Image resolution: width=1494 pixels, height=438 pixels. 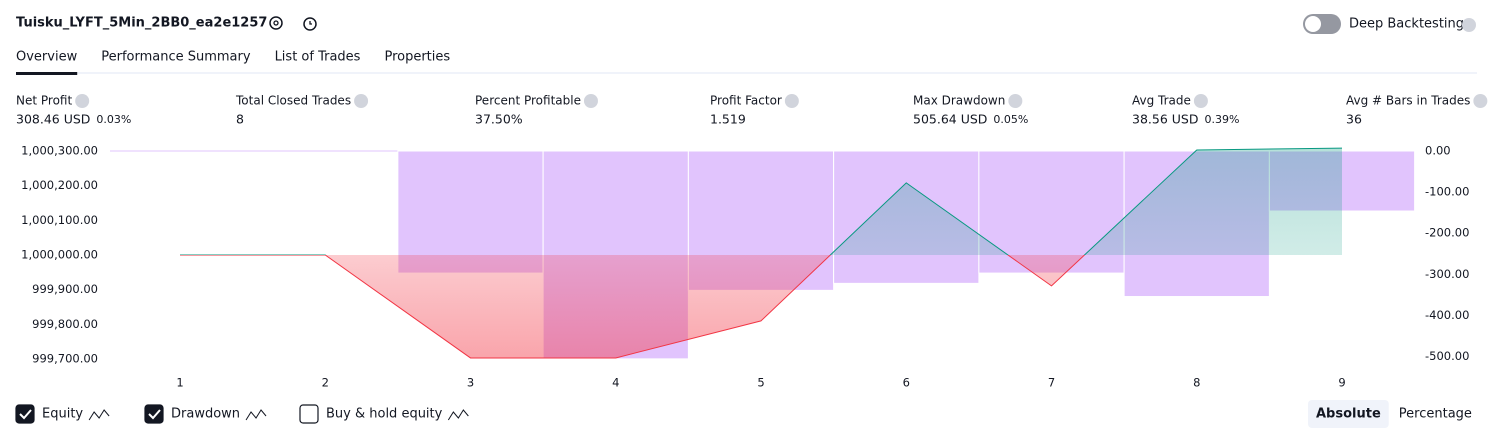 I want to click on equity-line-negative, so click(x=633, y=307).